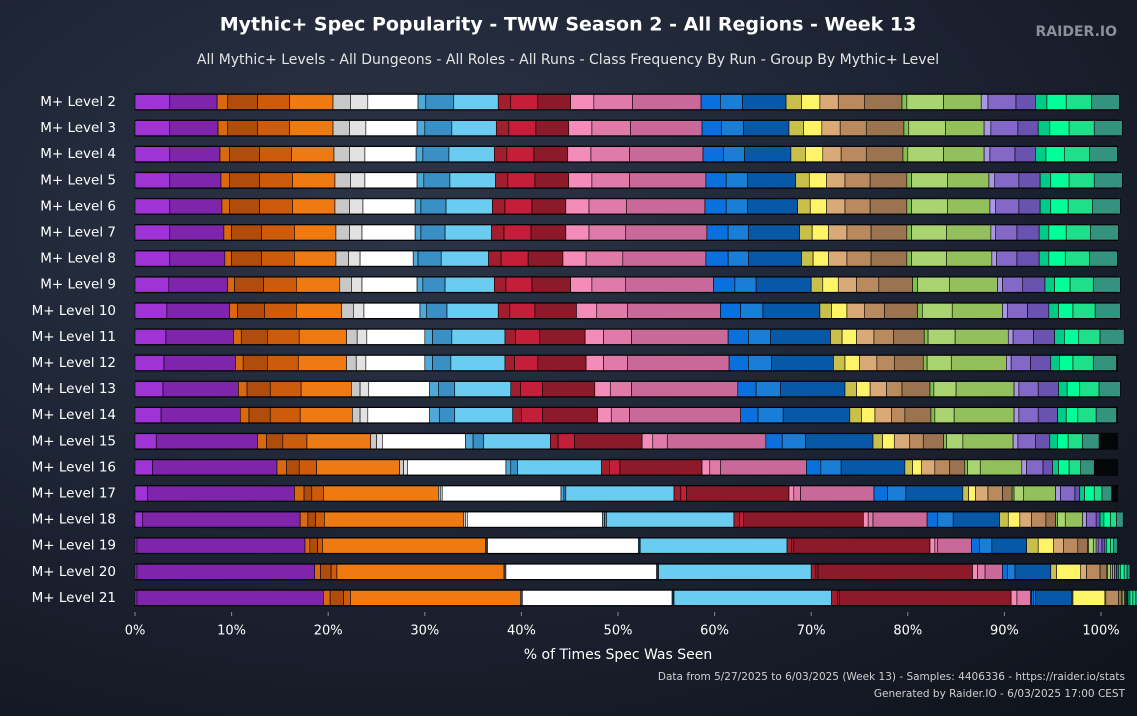 The width and height of the screenshot is (1137, 716). Describe the element at coordinates (78, 206) in the screenshot. I see `y-tick-label: M+ Level 6` at that location.